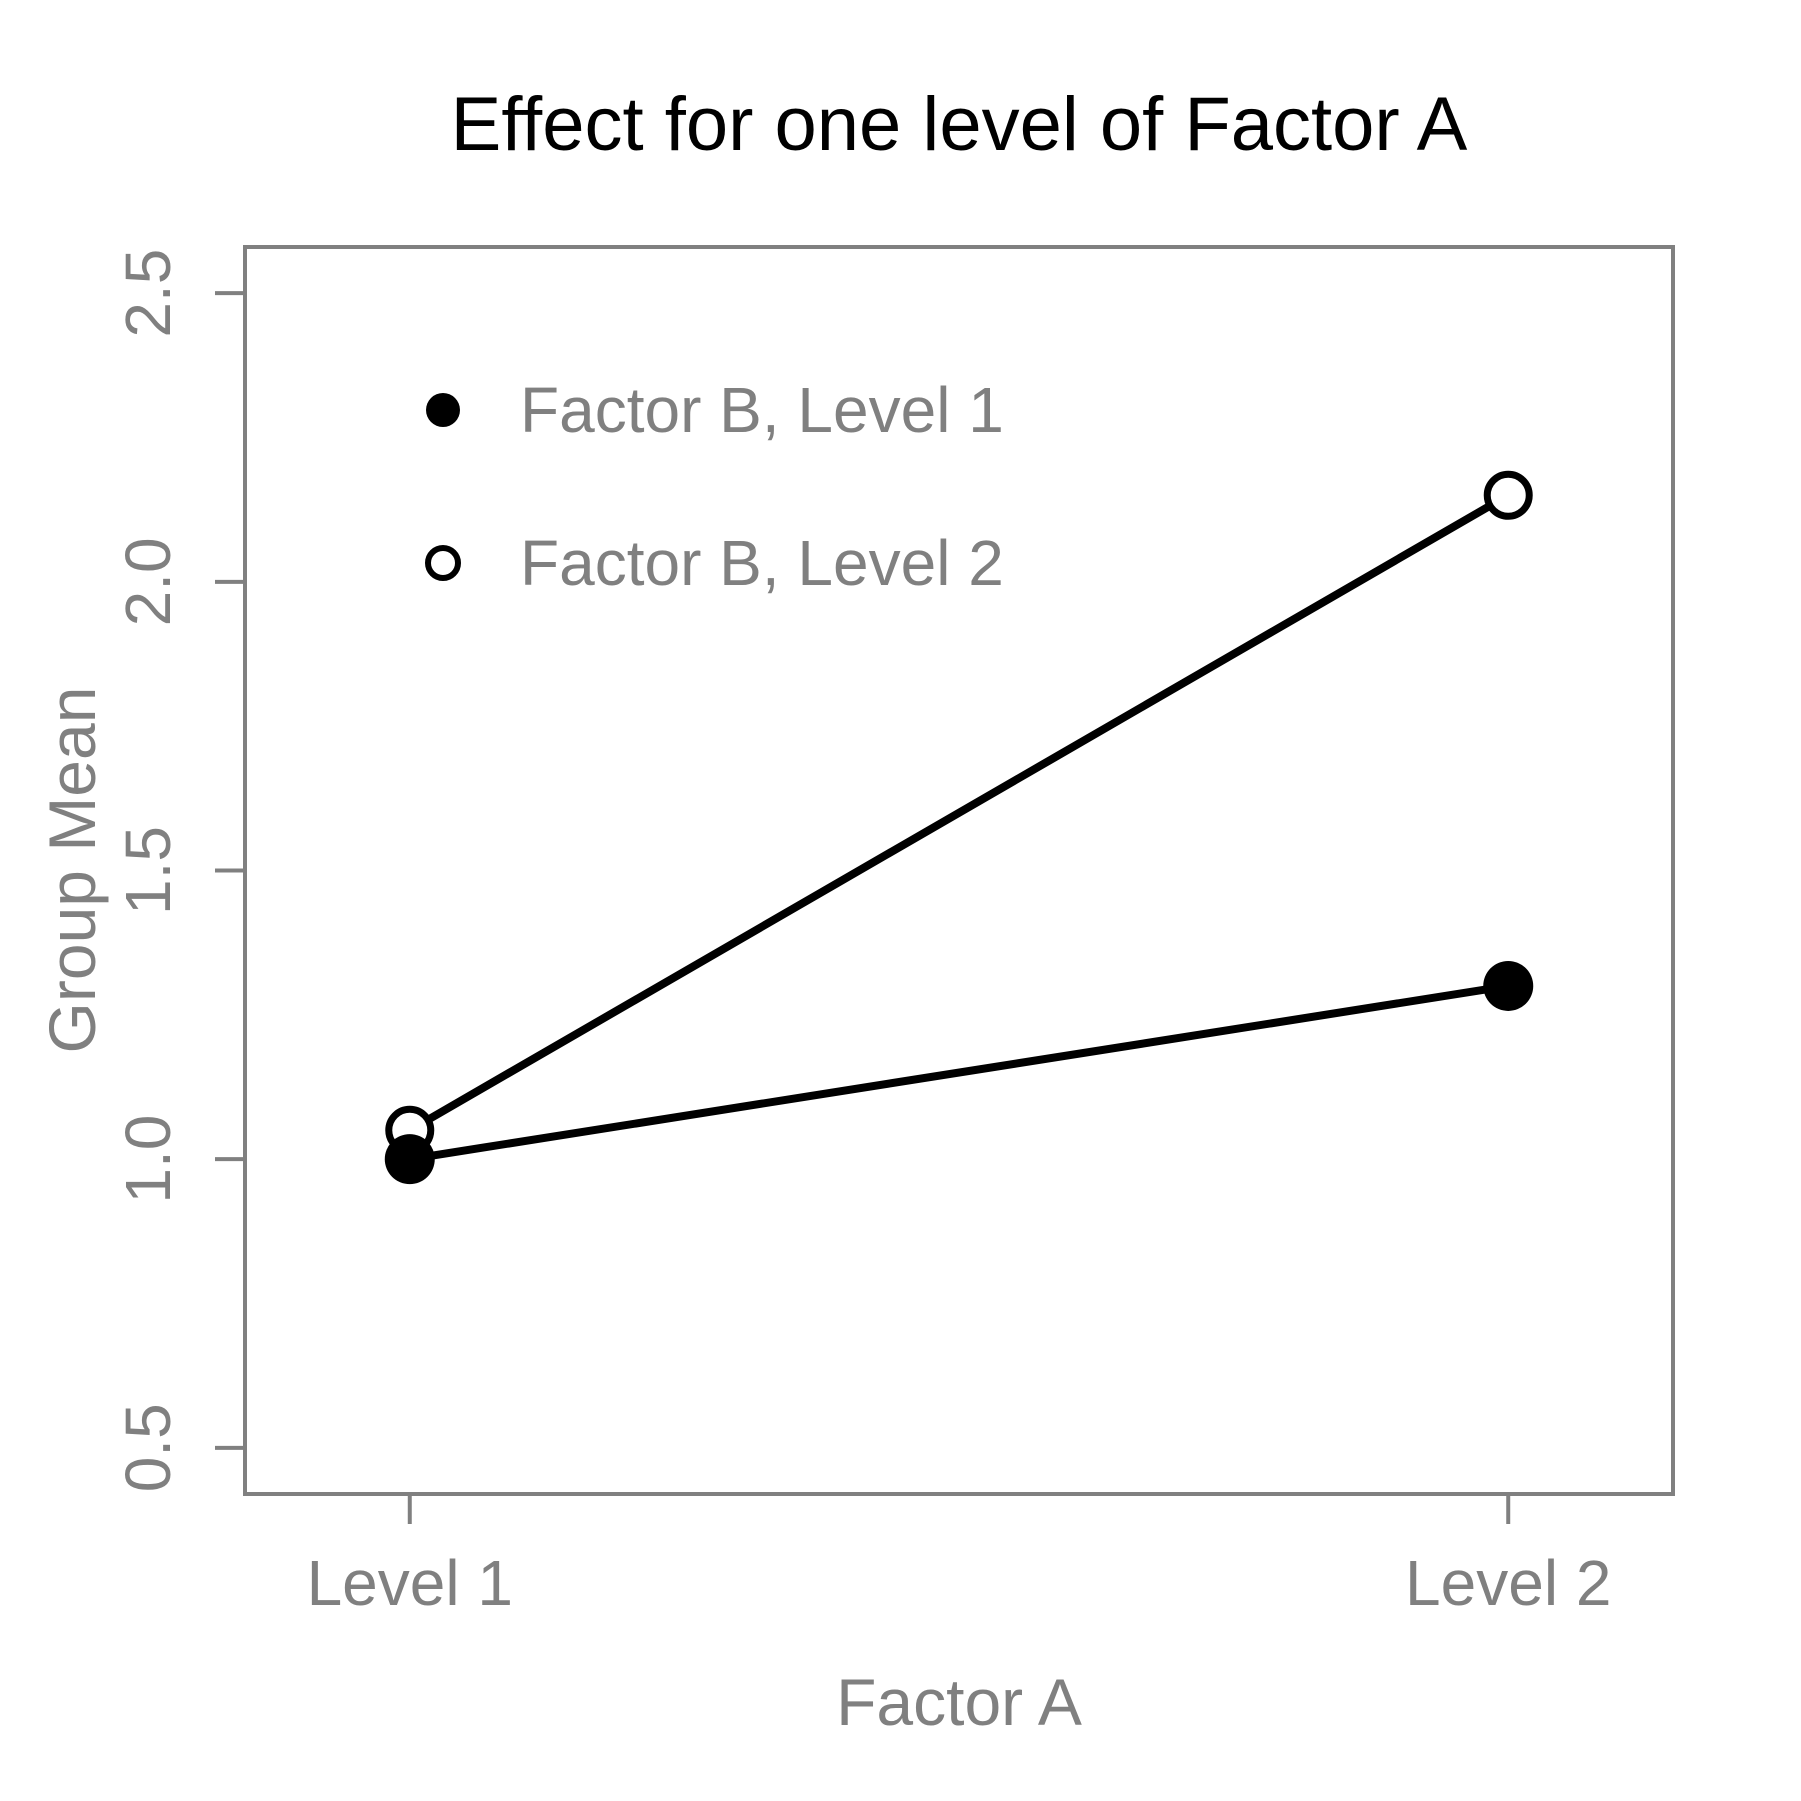 The width and height of the screenshot is (1801, 1801). Describe the element at coordinates (148, 581) in the screenshot. I see `y-tick-label: 2.0` at that location.